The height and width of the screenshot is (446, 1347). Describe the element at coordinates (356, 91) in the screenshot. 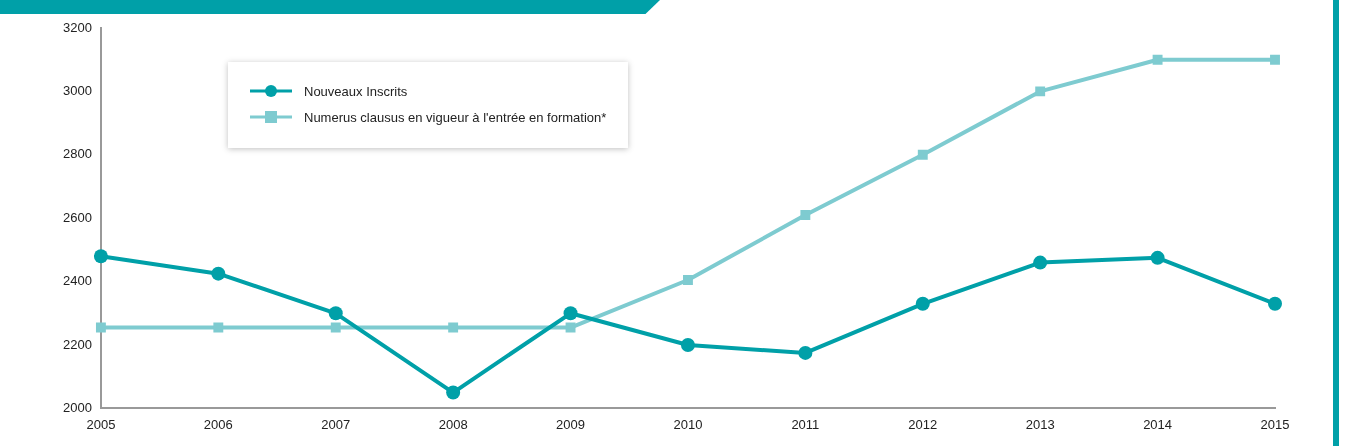

I see `legend-label: Nouveaux Inscrits` at that location.